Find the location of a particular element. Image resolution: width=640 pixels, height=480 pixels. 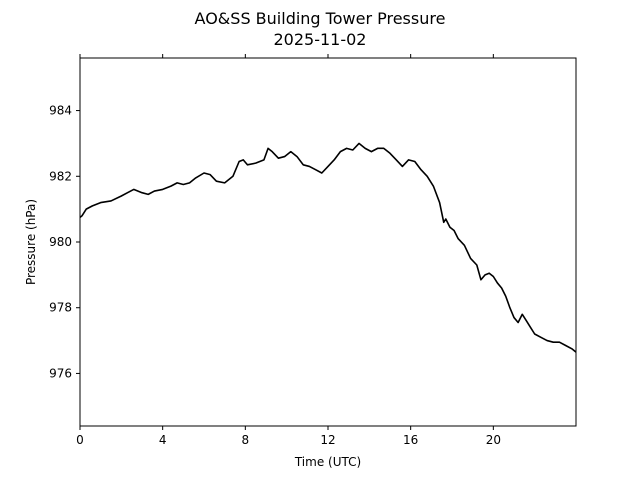

y-tick-label-980: 980 is located at coordinates (60, 242).